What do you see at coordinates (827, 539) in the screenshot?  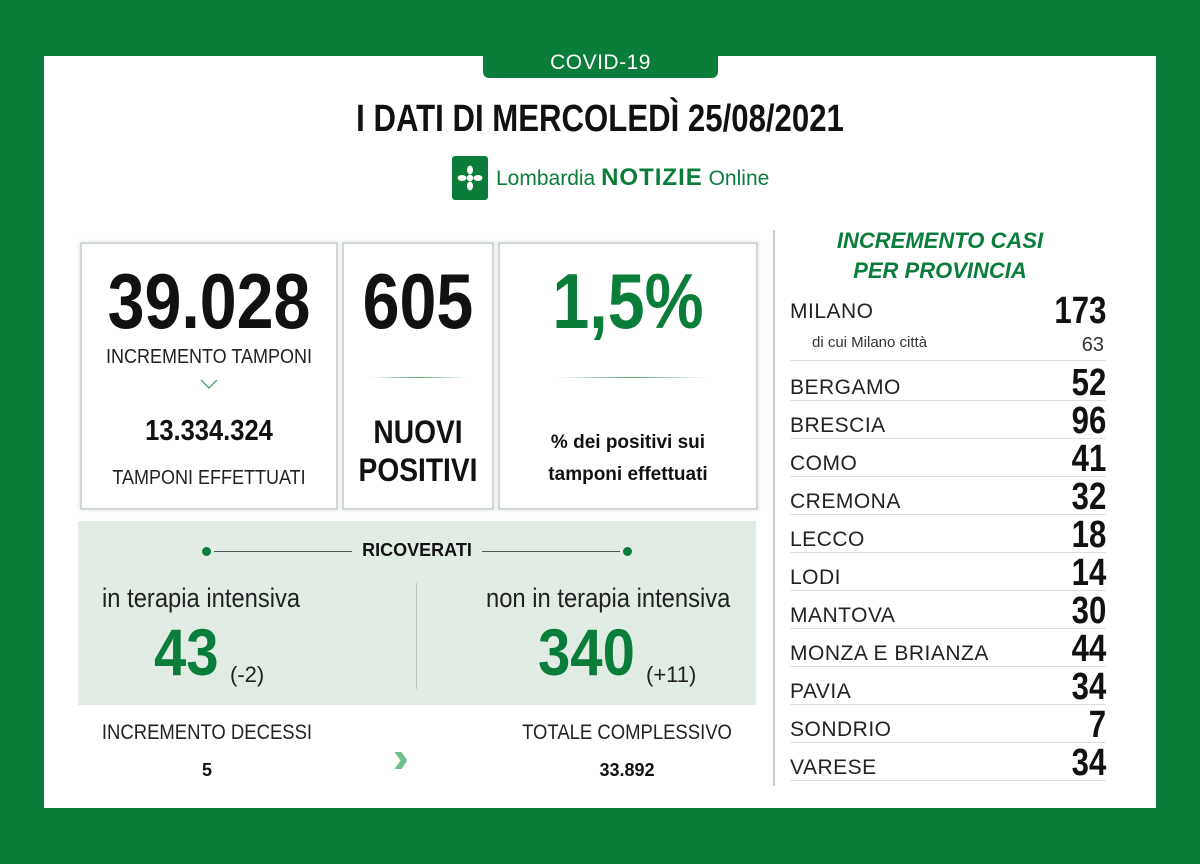 I see `province-name: LECCO` at bounding box center [827, 539].